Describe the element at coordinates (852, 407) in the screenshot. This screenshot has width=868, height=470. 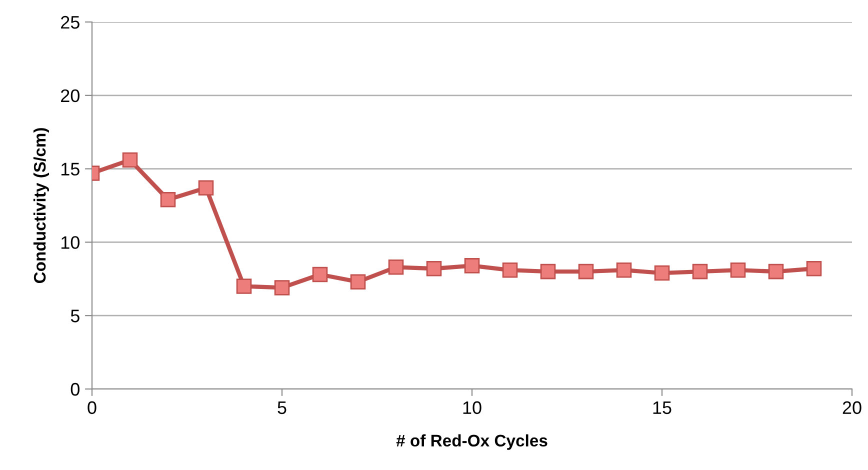
I see `x-tick-label: 20` at that location.